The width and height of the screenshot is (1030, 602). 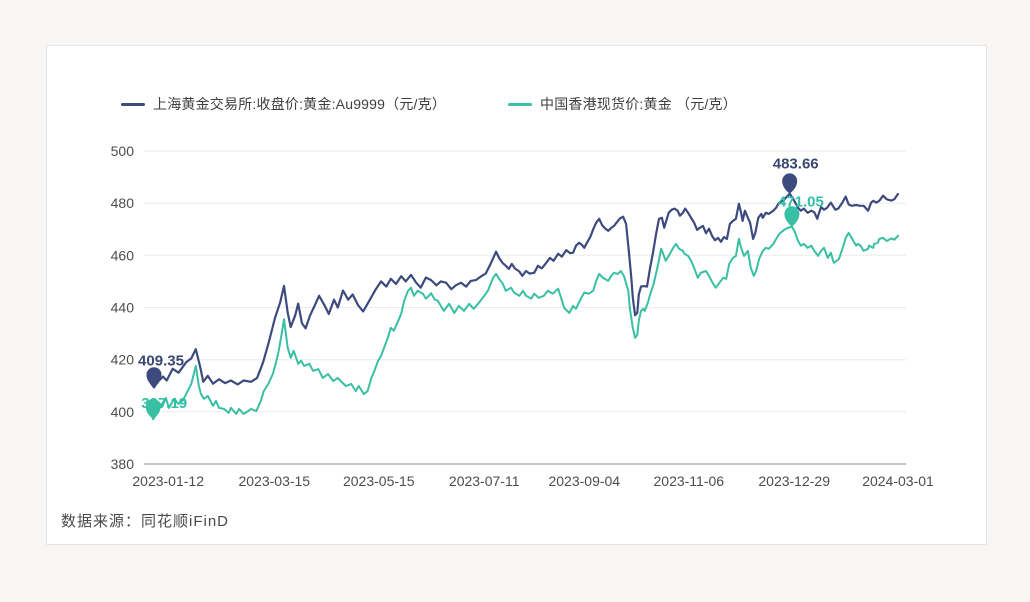 I want to click on marker-value-label: 409.35, so click(x=161, y=360).